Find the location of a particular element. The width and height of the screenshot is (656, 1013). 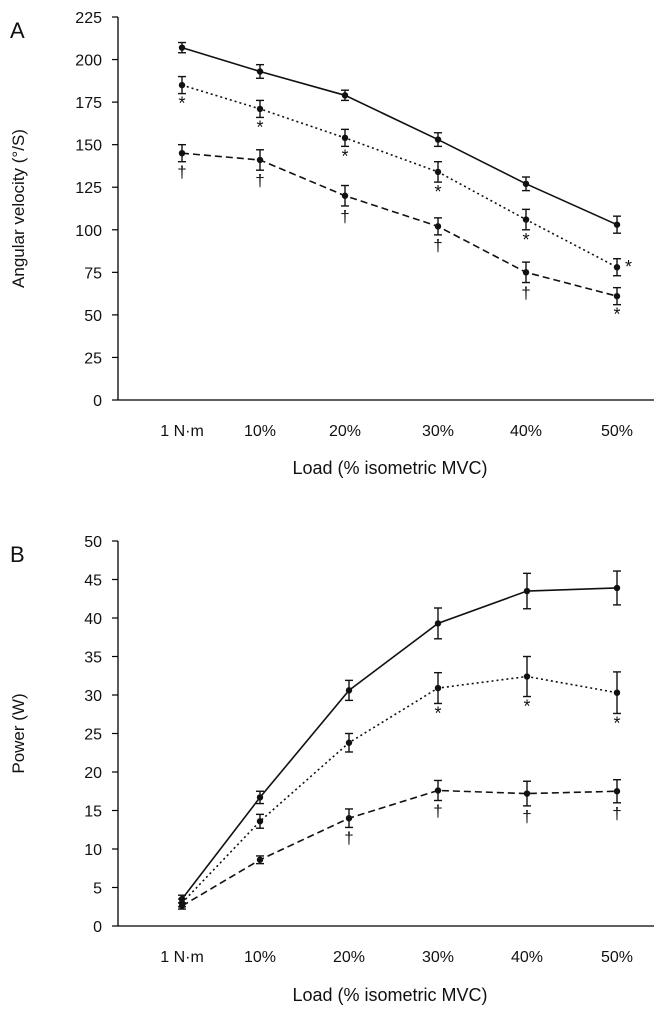

series-dashed: † † † † is located at coordinates (400, 844).